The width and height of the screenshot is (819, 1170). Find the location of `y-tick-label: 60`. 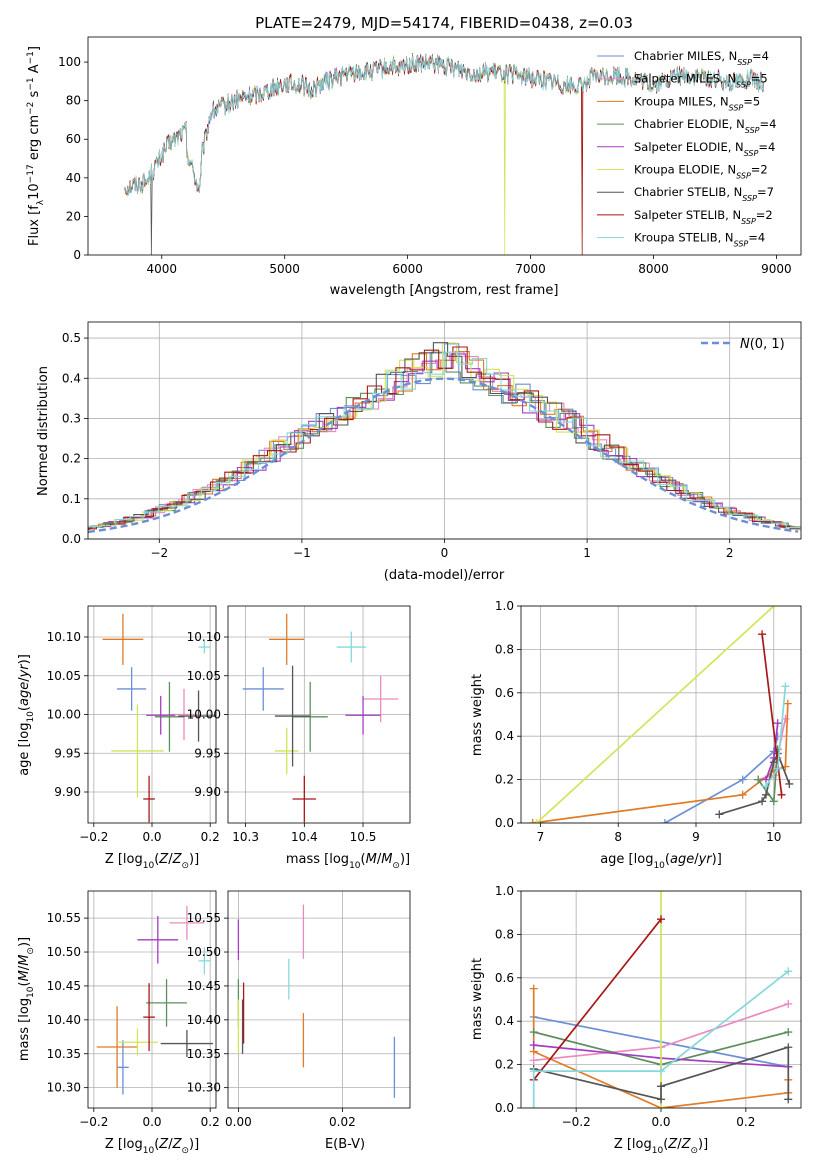

y-tick-label: 60 is located at coordinates (73, 139).